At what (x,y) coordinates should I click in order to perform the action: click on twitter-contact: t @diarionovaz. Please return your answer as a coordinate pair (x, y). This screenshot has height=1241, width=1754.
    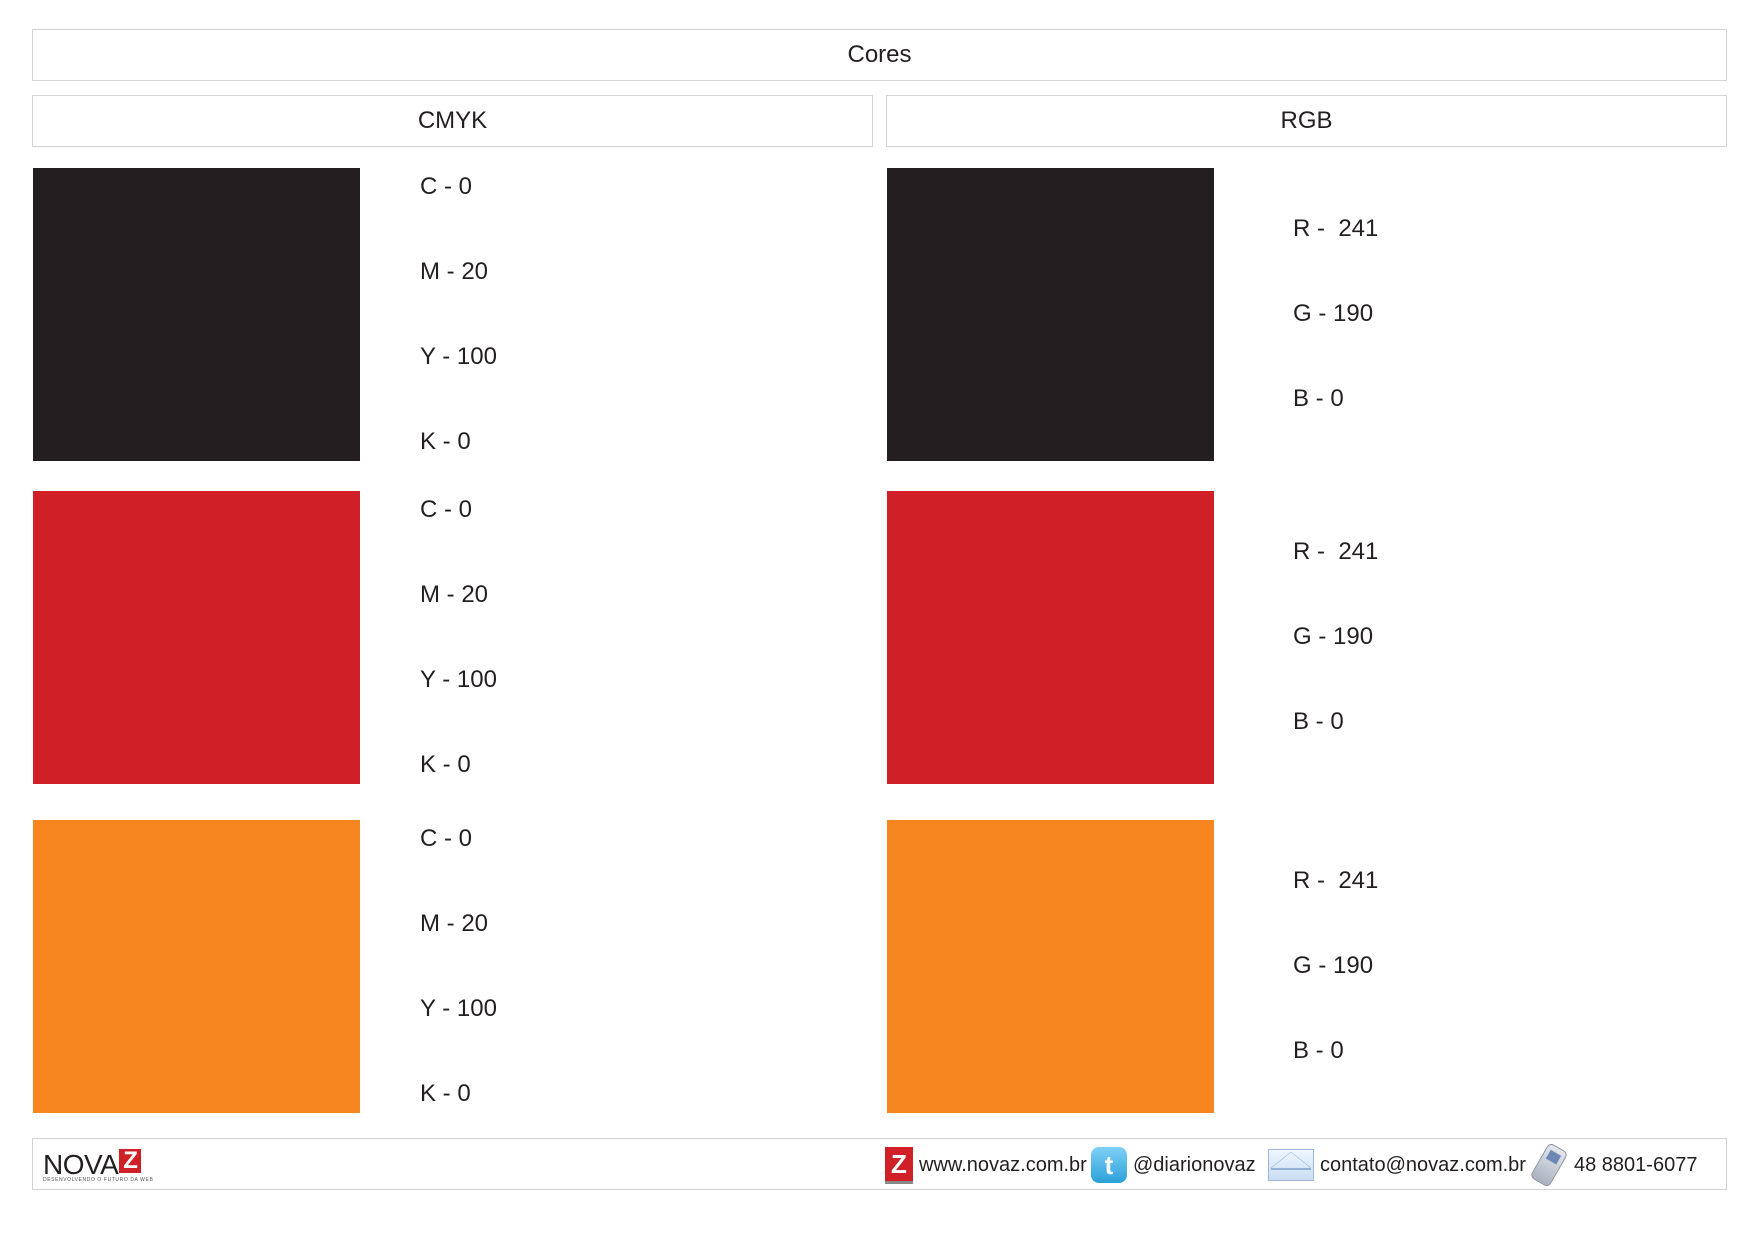
    Looking at the image, I should click on (1173, 1165).